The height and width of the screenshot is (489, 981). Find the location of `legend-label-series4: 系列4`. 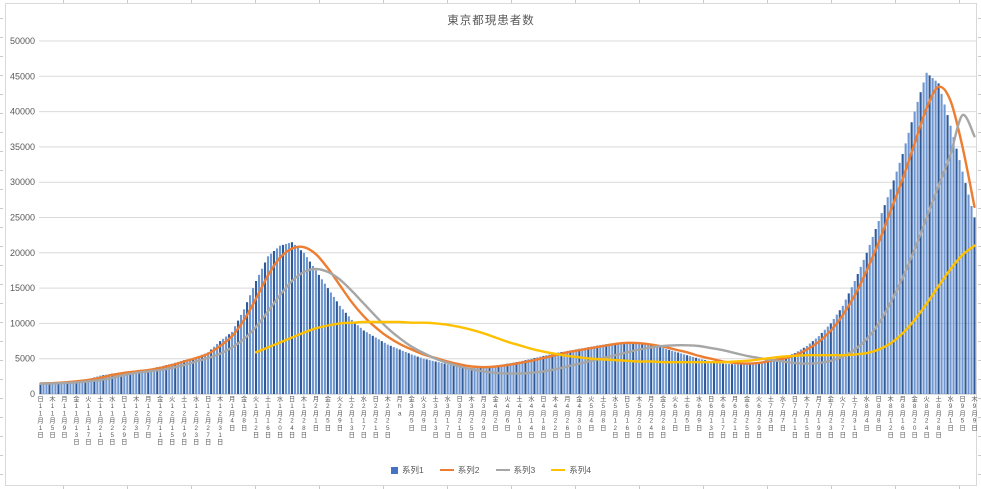

legend-label-series4: 系列4 is located at coordinates (580, 470).